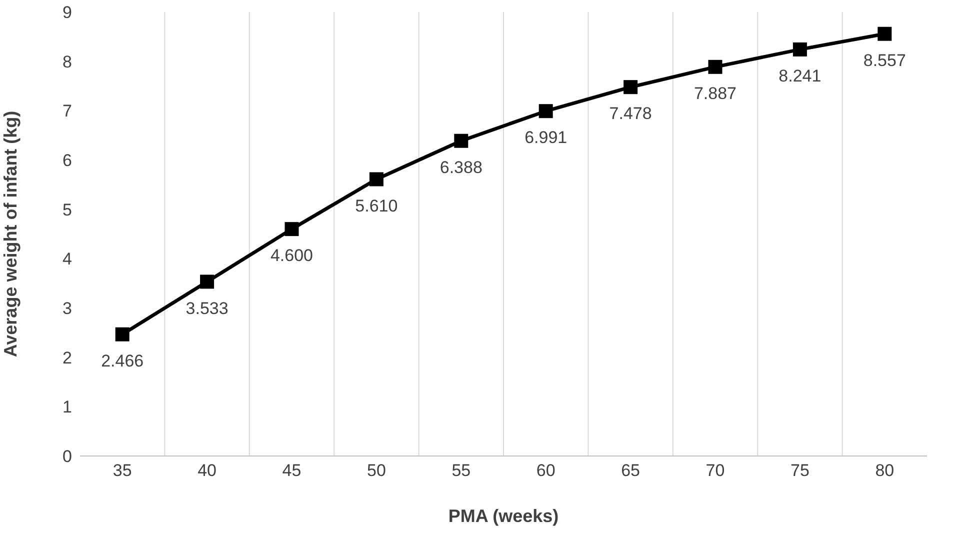 Image resolution: width=957 pixels, height=546 pixels. What do you see at coordinates (67, 160) in the screenshot?
I see `y-tick-label: 6` at bounding box center [67, 160].